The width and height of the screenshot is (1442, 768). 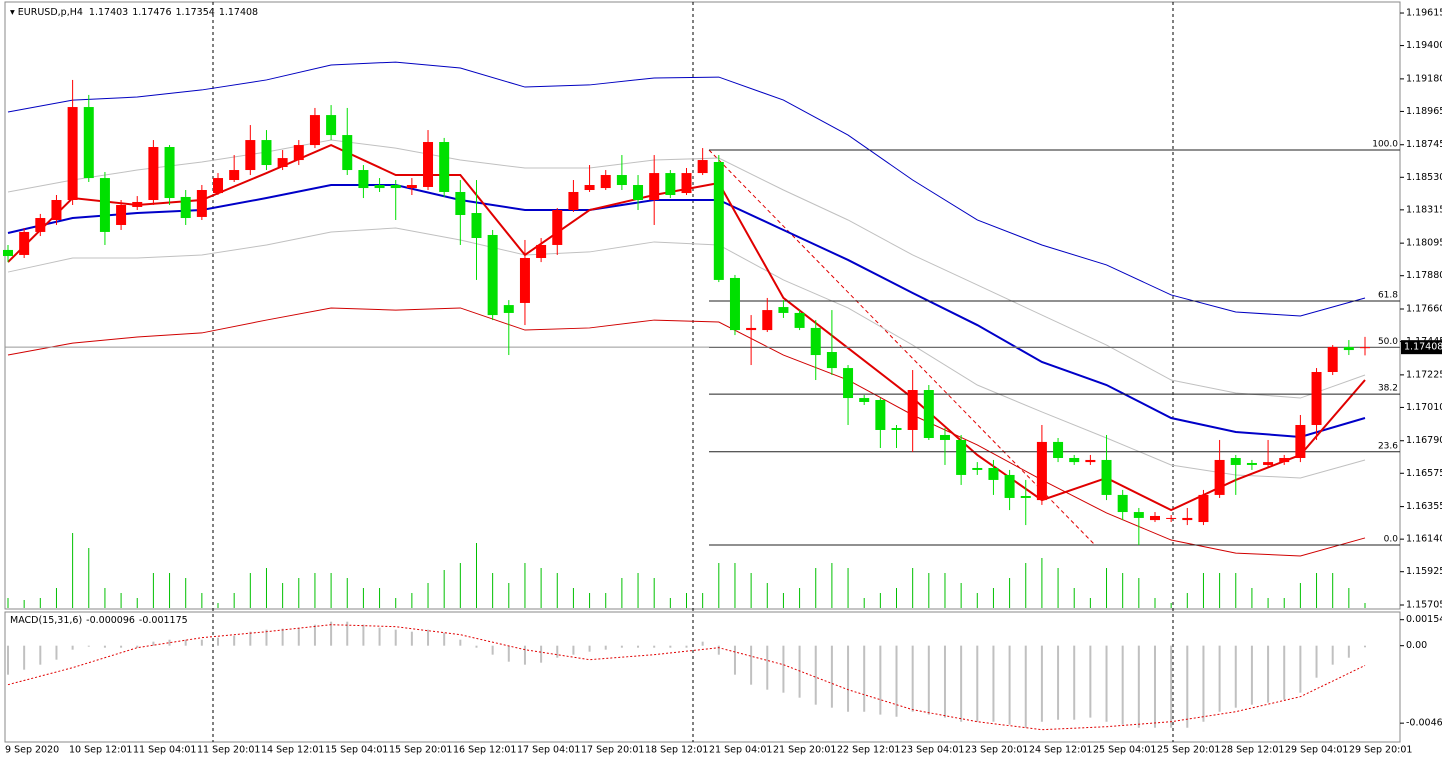 What do you see at coordinates (1388, 342) in the screenshot?
I see `fib-label: 50.0` at bounding box center [1388, 342].